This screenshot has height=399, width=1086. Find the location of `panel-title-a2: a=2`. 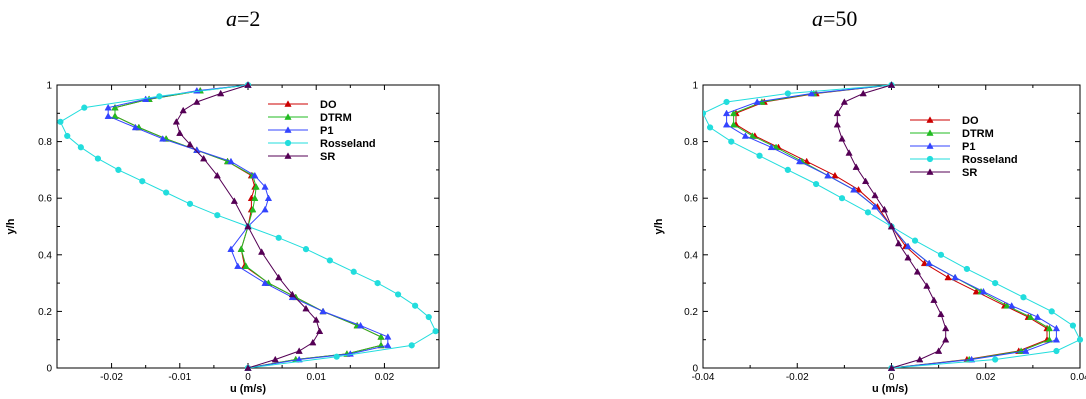

panel-title-a2: a=2 is located at coordinates (243, 19).